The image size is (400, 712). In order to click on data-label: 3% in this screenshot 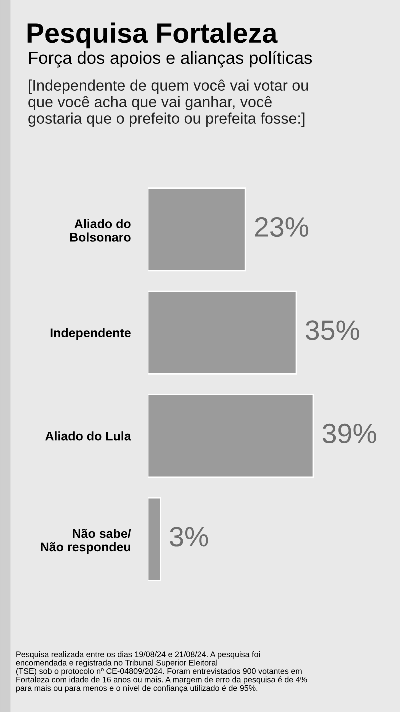, I will do `click(189, 537)`.